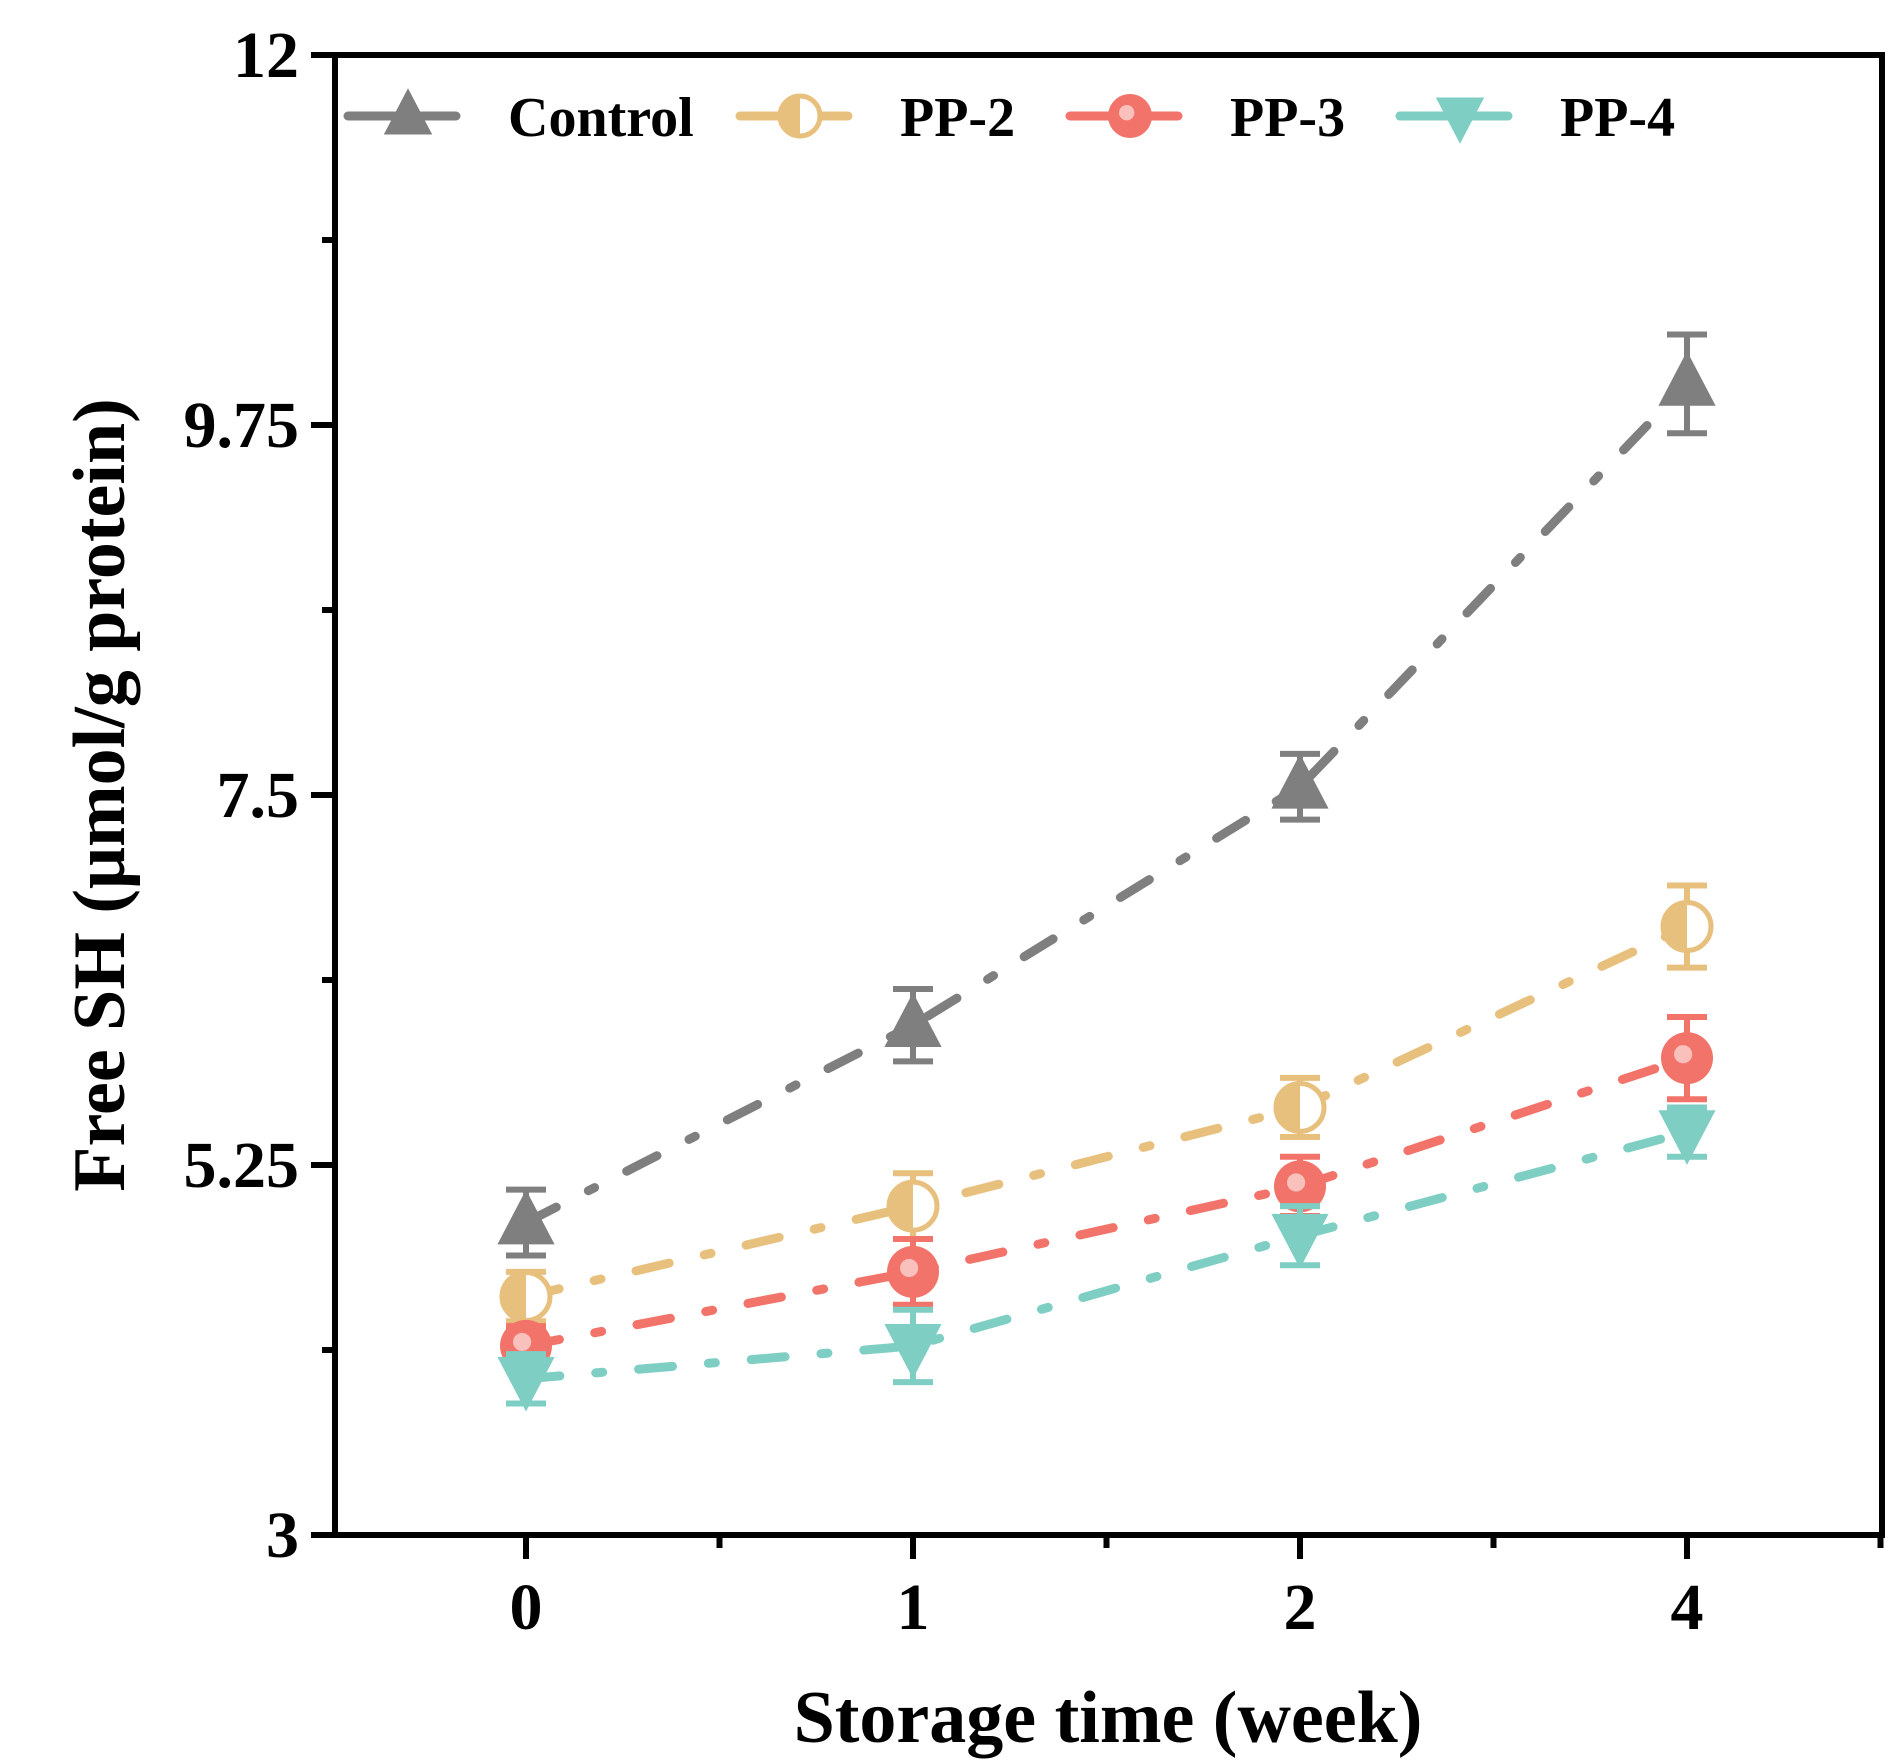 This screenshot has height=1764, width=1902. I want to click on legend-label: PP-4, so click(1617, 118).